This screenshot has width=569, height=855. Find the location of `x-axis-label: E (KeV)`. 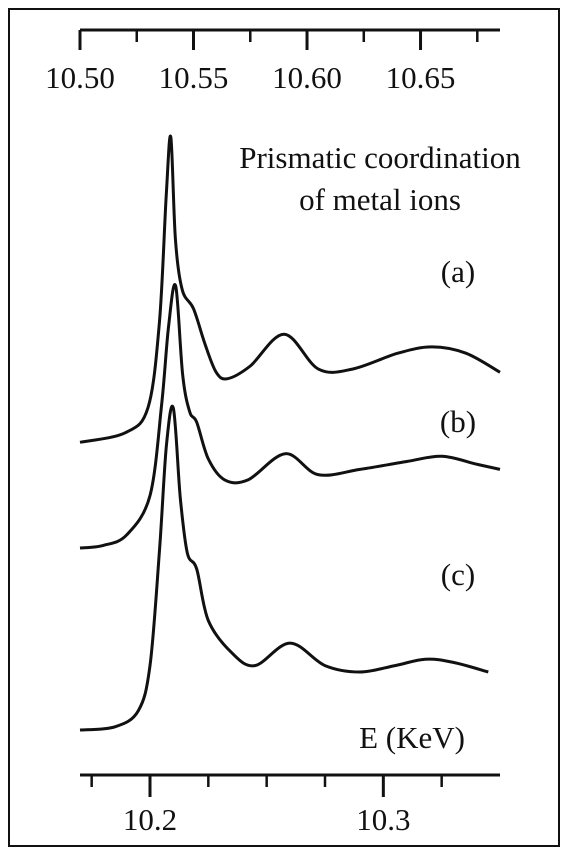

x-axis-label: E (KeV) is located at coordinates (412, 737).